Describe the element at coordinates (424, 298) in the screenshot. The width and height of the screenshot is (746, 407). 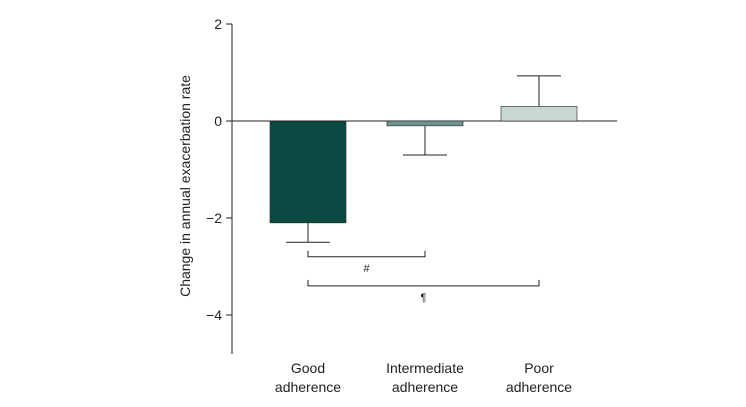
I see `comparison-label: ¶` at that location.